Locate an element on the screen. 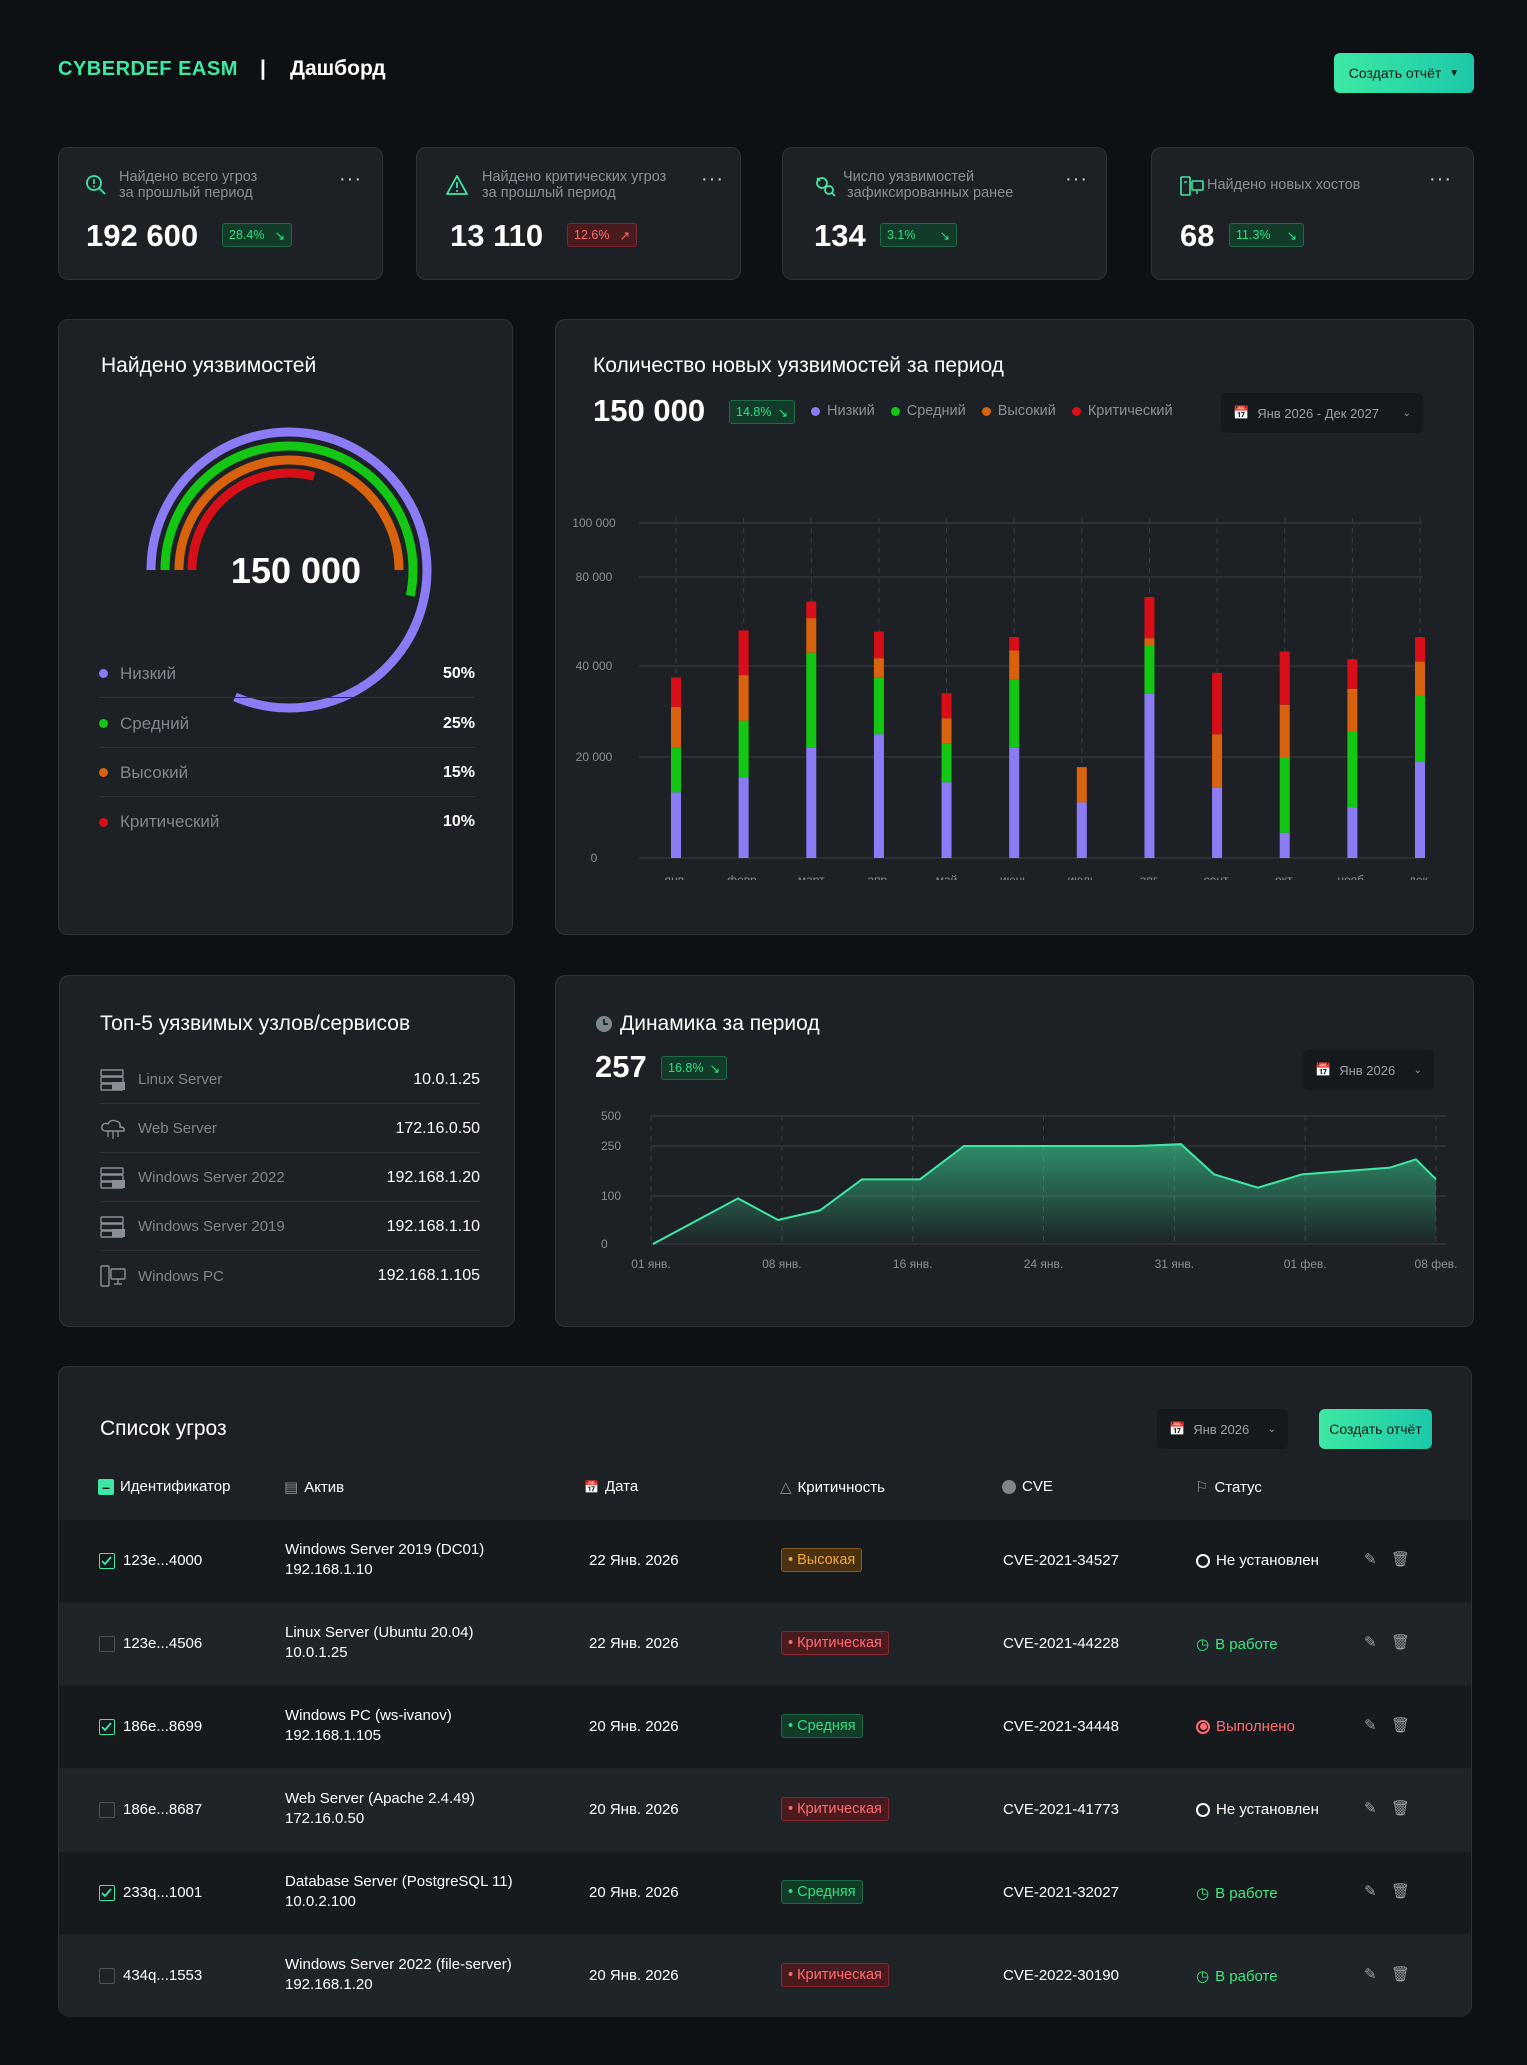 This screenshot has width=1527, height=2065. y-tick-label: 500 is located at coordinates (611, 1116).